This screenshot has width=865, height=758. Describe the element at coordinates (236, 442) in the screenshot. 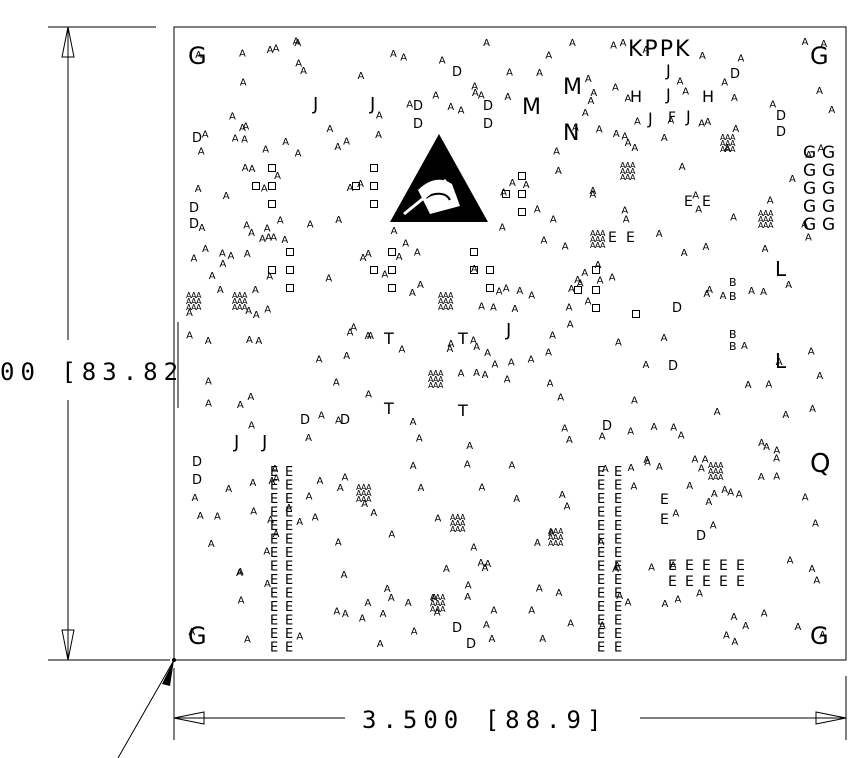

I see `j-label-d: J` at that location.